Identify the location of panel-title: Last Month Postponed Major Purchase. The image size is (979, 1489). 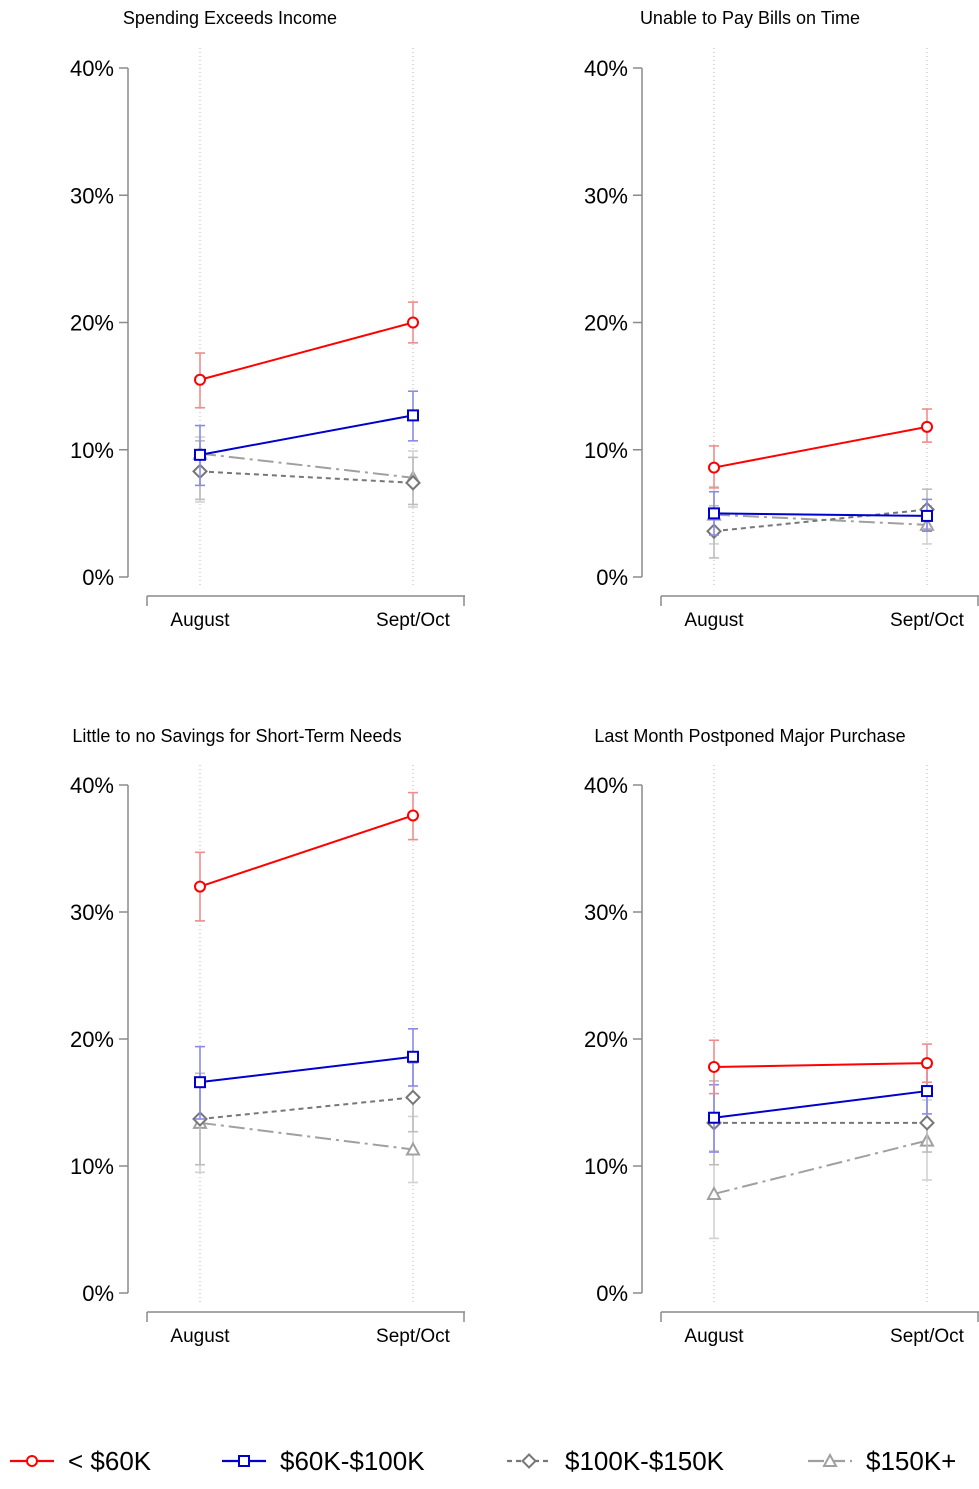
(749, 736).